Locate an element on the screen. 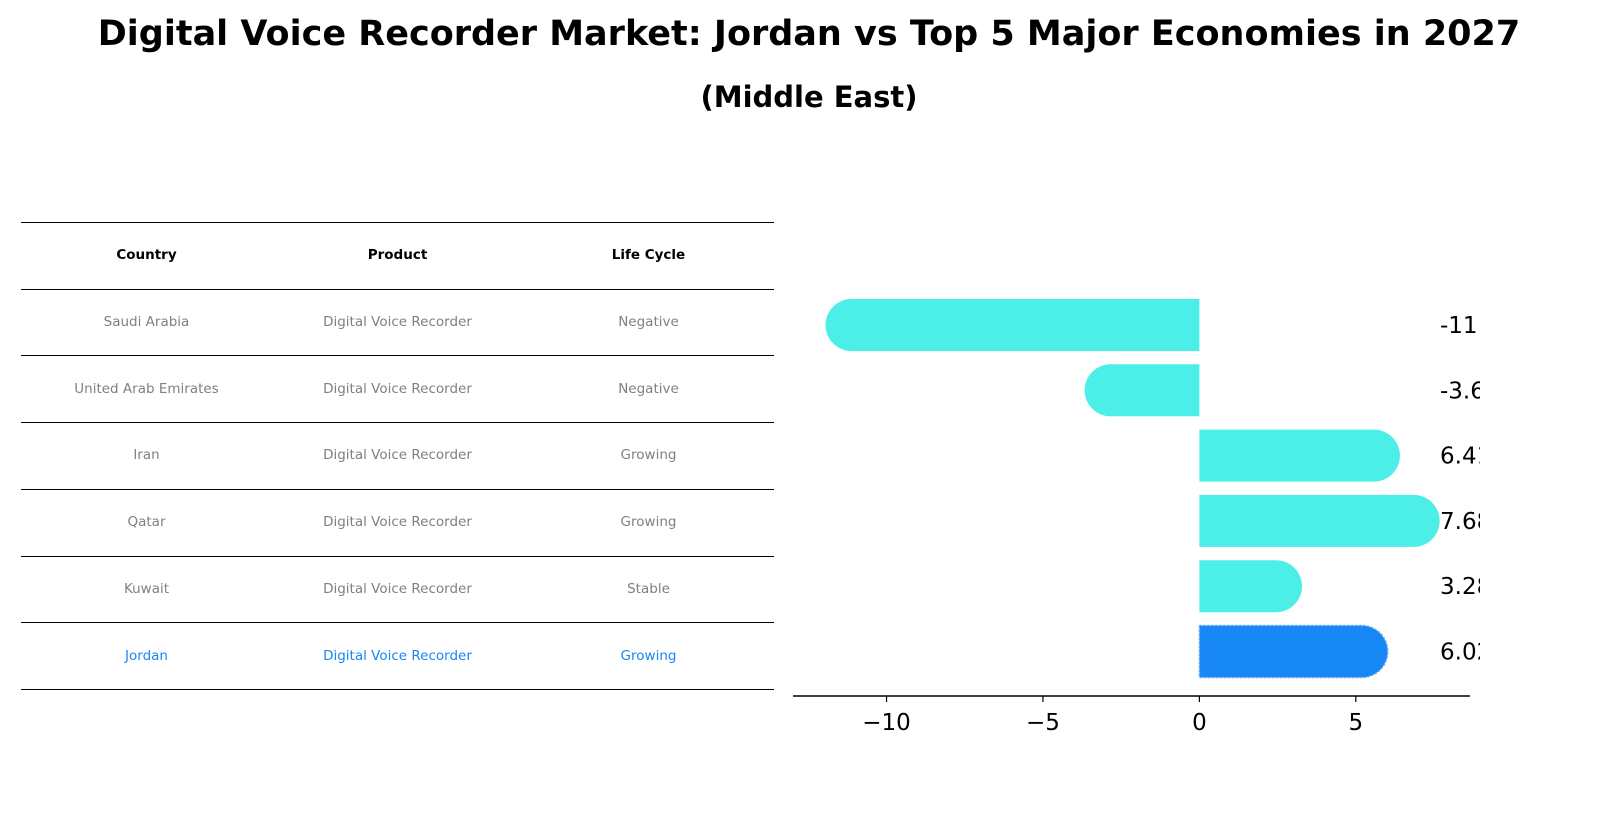 This screenshot has width=1618, height=823. data-label: 6.02% is located at coordinates (1460, 653).